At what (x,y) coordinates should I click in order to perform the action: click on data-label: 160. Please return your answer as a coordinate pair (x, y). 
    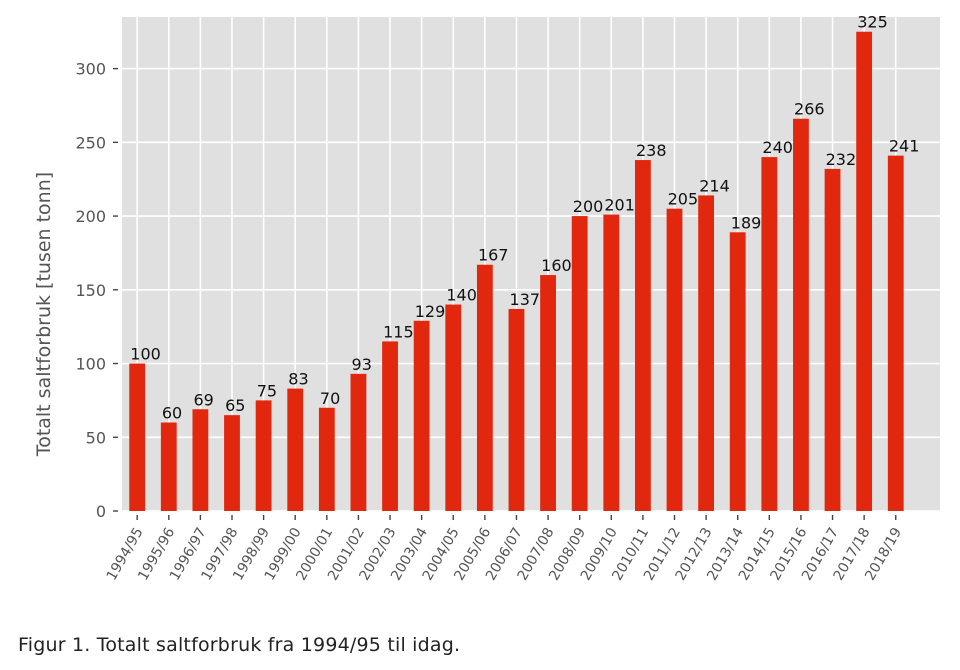
    Looking at the image, I should click on (556, 265).